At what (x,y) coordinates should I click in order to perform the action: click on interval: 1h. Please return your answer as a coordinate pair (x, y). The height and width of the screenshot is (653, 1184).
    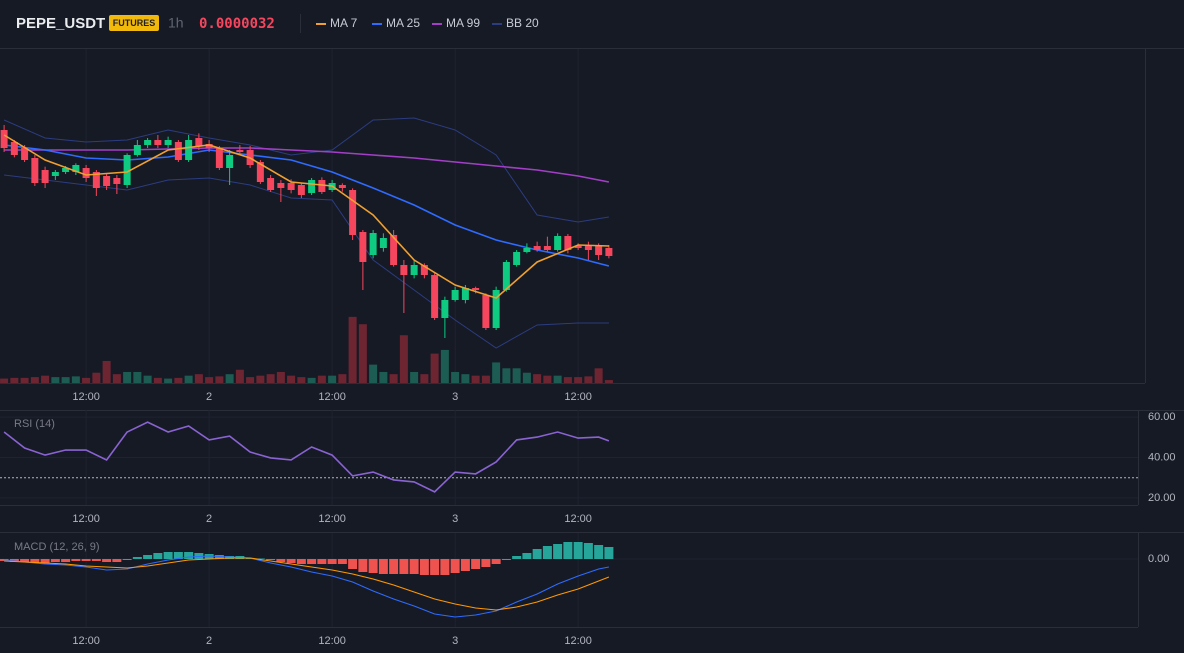
    Looking at the image, I should click on (176, 23).